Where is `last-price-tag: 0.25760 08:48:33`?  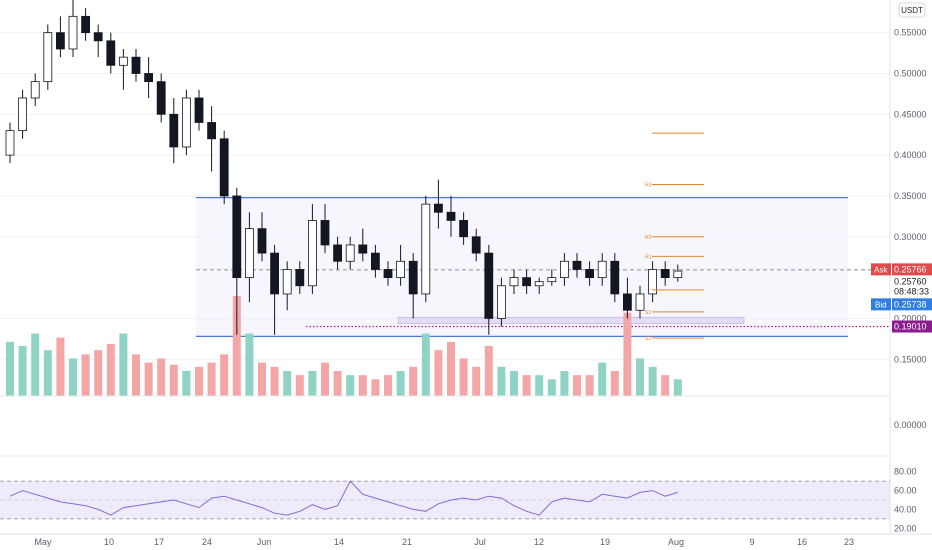 last-price-tag: 0.25760 08:48:33 is located at coordinates (911, 286).